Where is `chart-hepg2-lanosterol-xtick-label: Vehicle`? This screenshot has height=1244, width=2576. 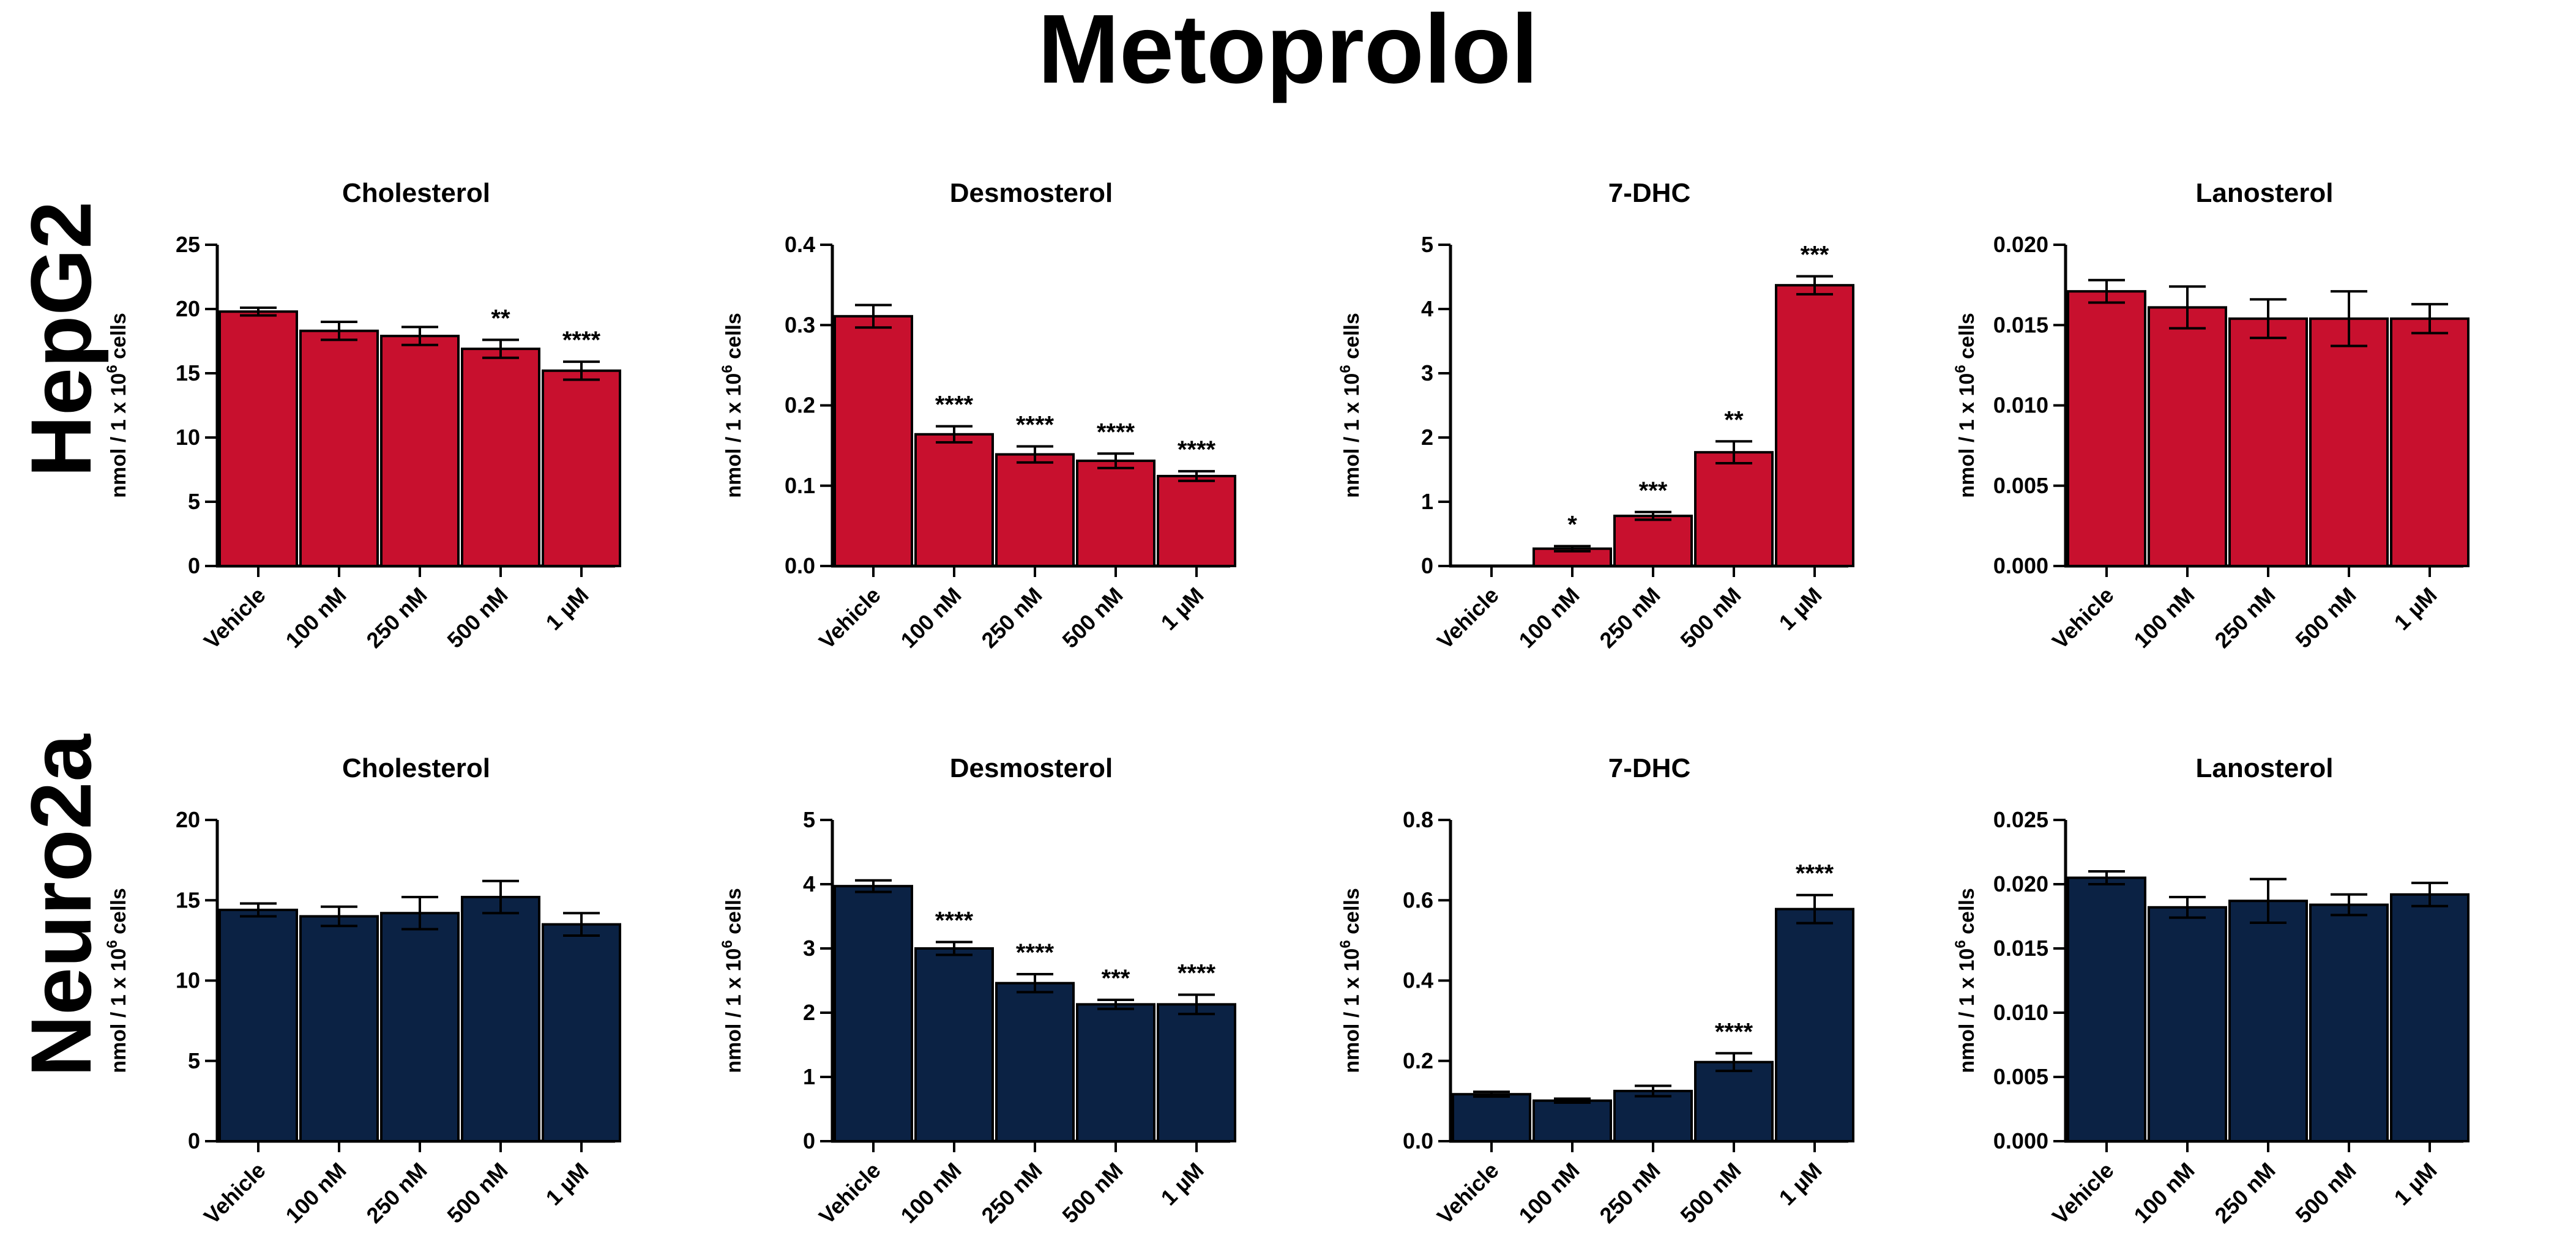
chart-hepg2-lanosterol-xtick-label: Vehicle is located at coordinates (2083, 618).